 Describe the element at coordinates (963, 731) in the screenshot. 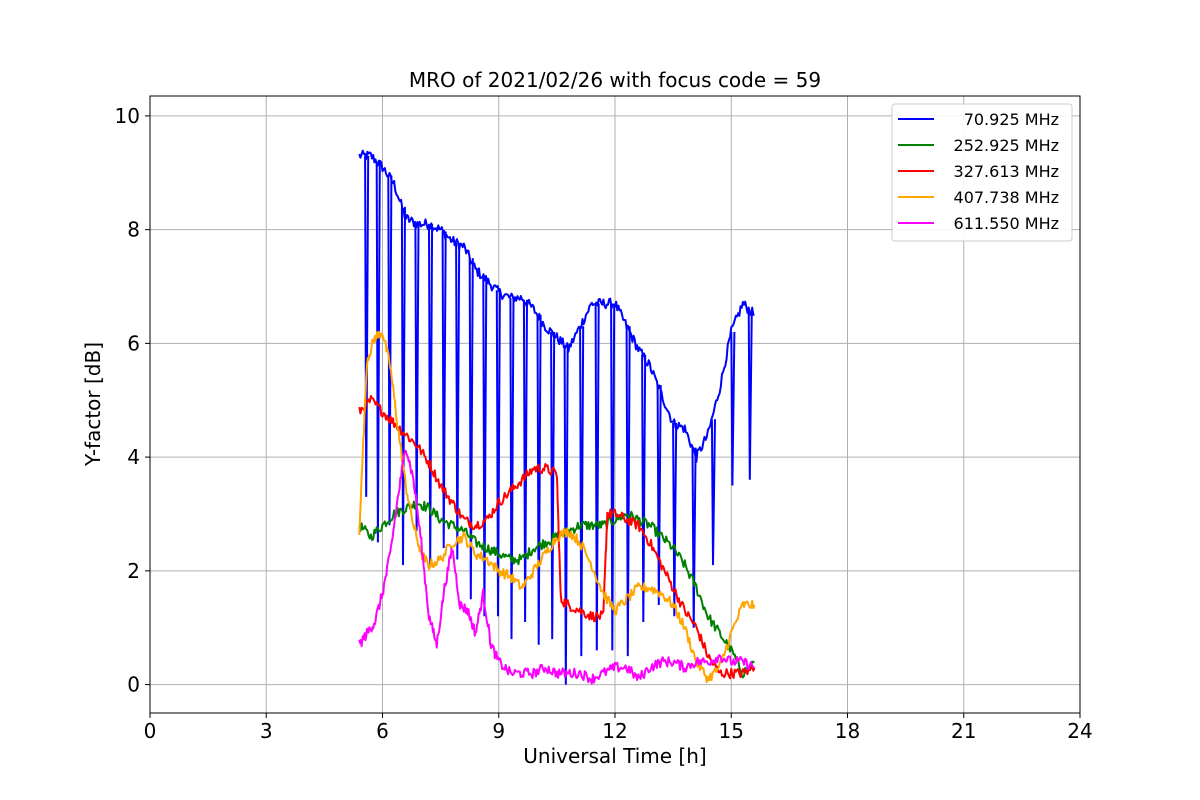

I see `x-tick-label: 21` at that location.